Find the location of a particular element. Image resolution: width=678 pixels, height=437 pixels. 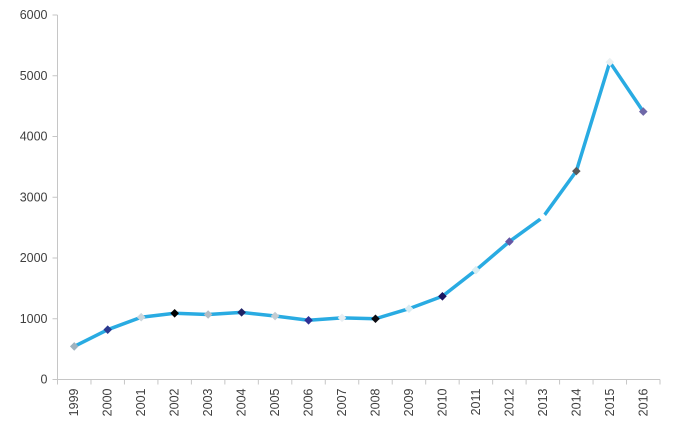

data-point-marker-2016 is located at coordinates (643, 111).